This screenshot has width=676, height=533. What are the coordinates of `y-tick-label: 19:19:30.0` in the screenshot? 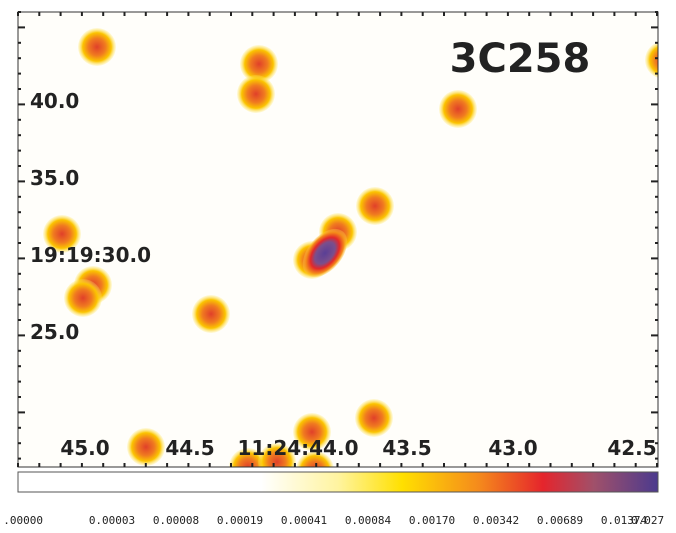 It's located at (90, 255).